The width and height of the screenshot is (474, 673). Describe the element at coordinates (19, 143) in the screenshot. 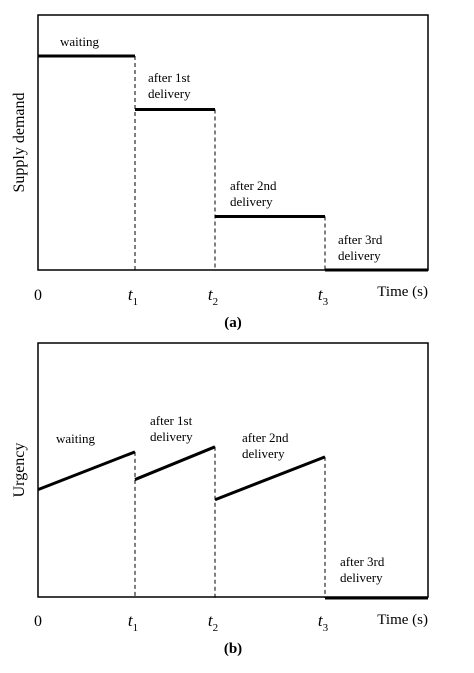

I see `y-axis-label: Supply demand` at that location.